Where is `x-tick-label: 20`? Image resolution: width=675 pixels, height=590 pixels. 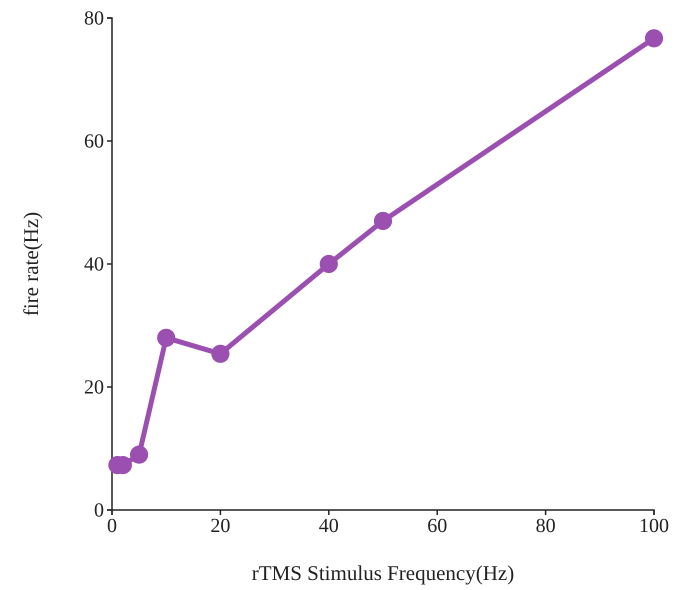
x-tick-label: 20 is located at coordinates (220, 526).